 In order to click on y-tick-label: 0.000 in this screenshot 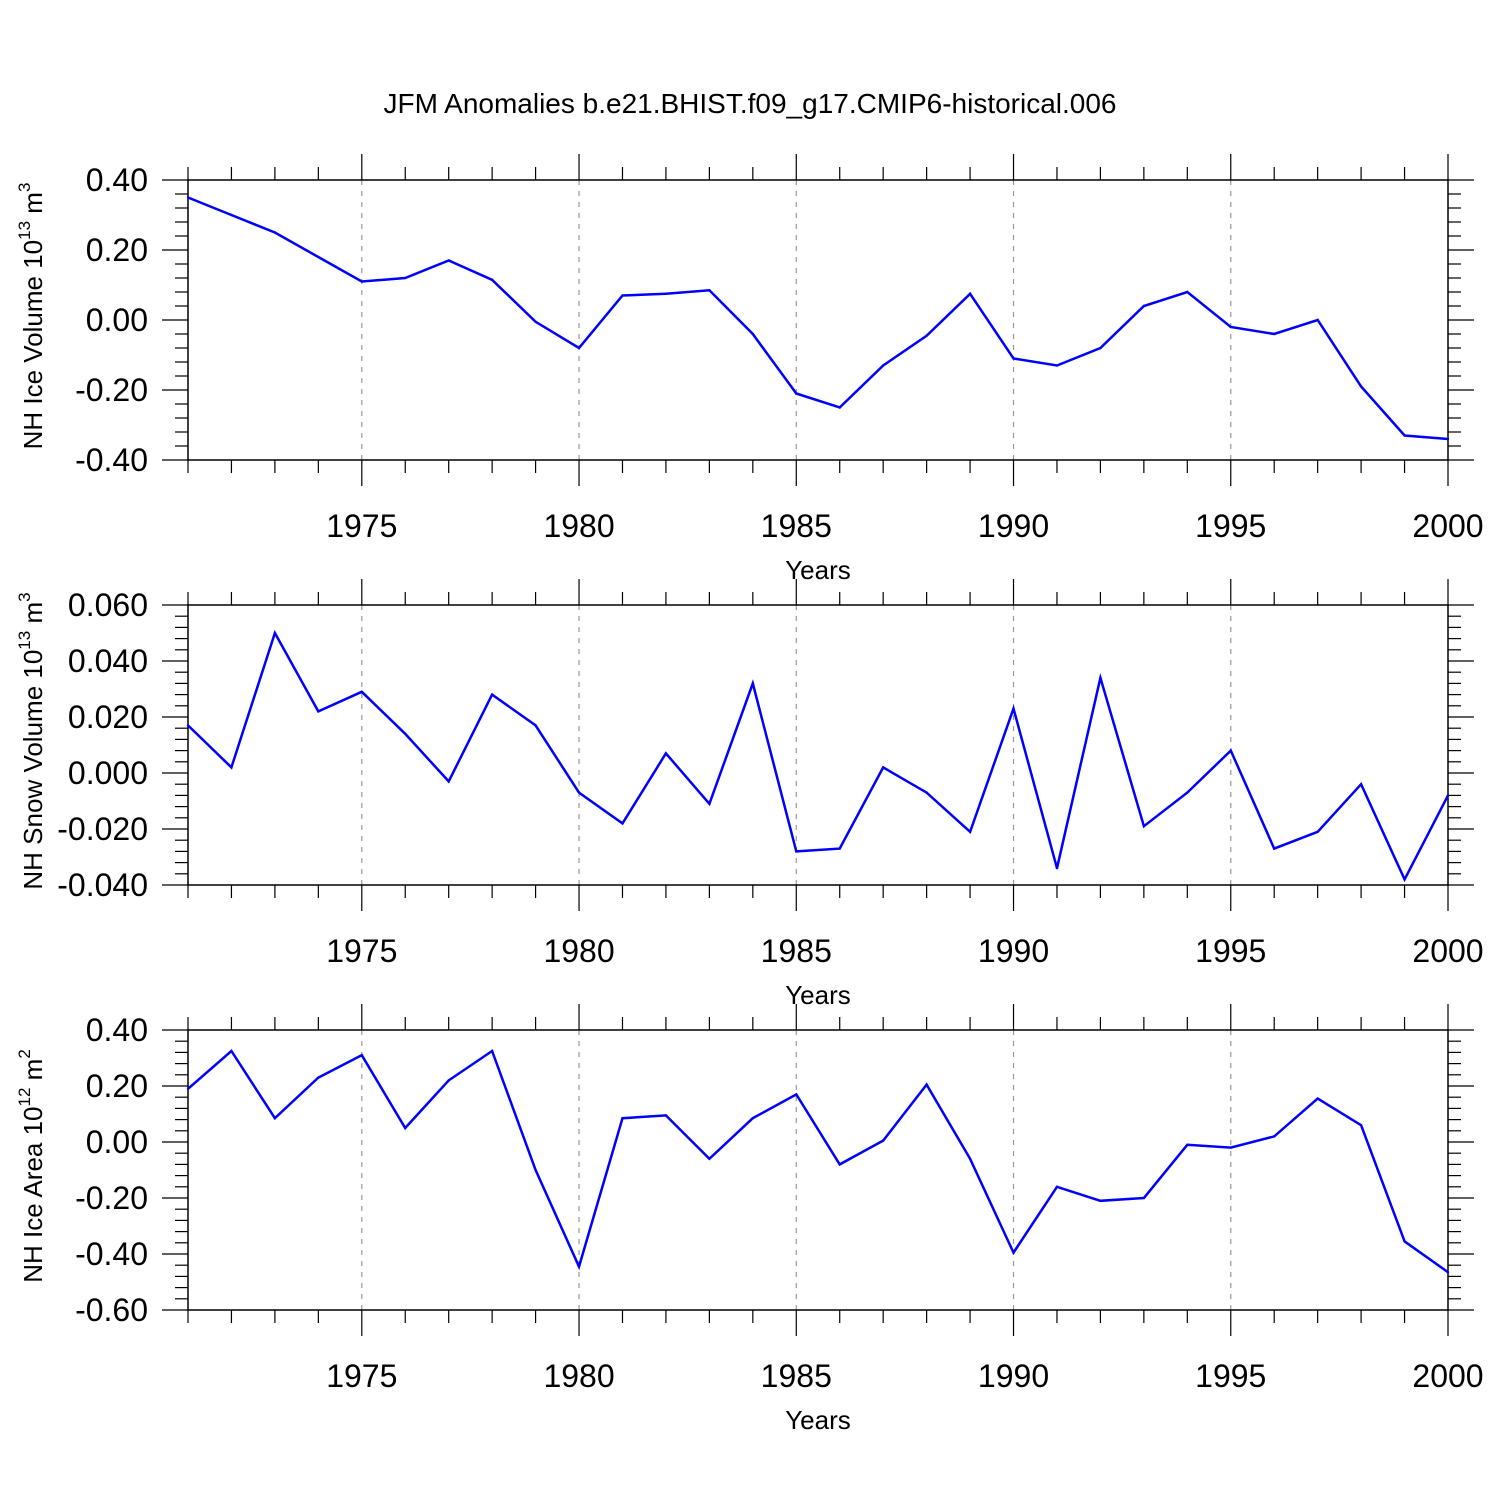, I will do `click(108, 773)`.